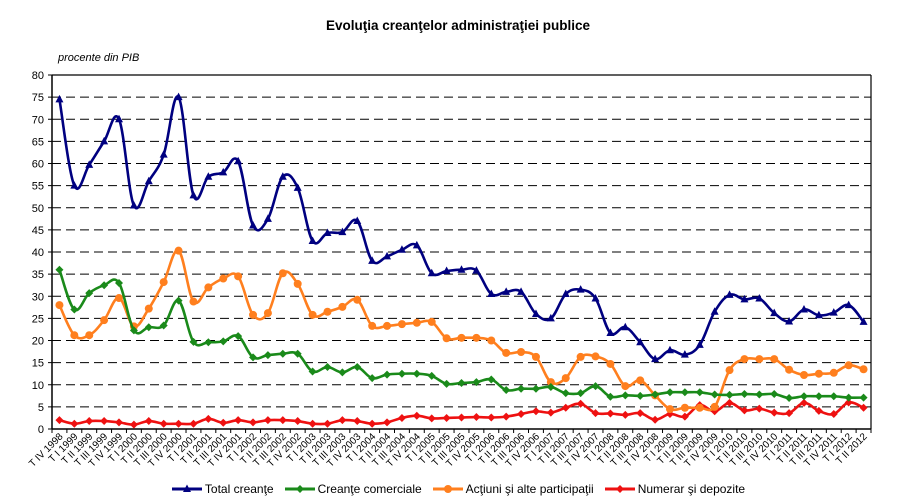 This screenshot has width=916, height=503. What do you see at coordinates (38, 364) in the screenshot?
I see `y-tick-label: 15` at bounding box center [38, 364].